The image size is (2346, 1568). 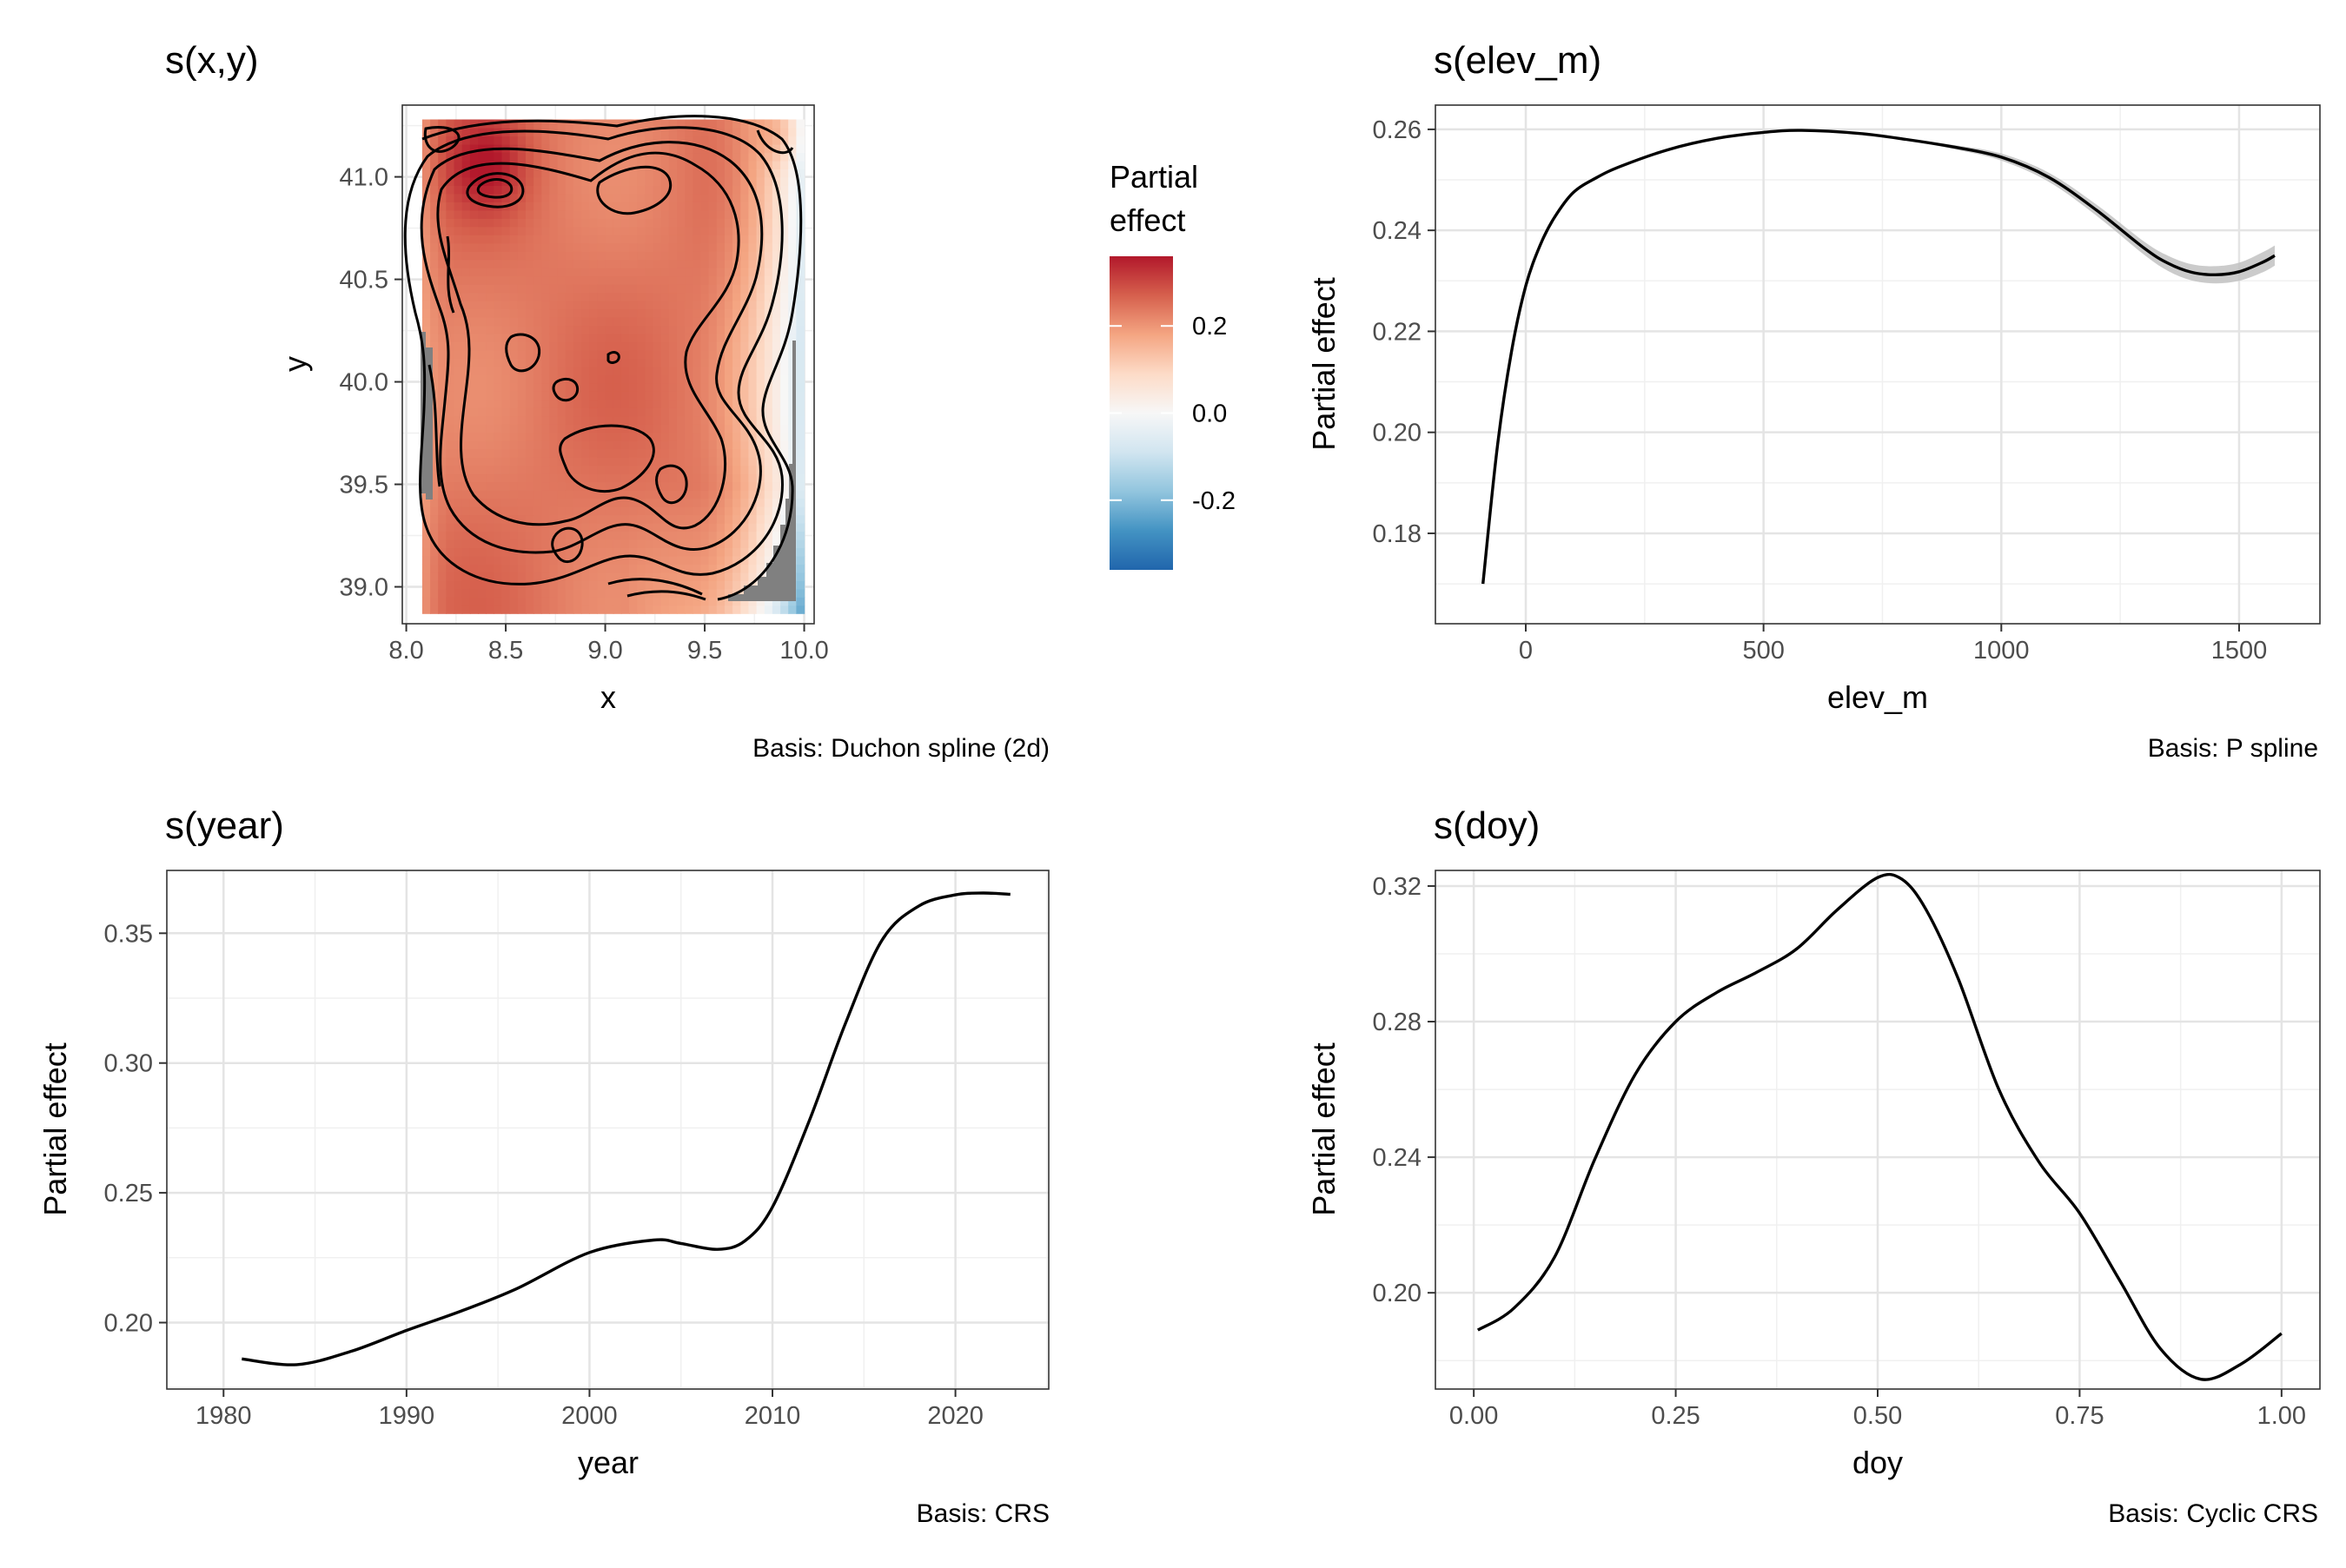 I want to click on series-line, so click(x=627, y=1128).